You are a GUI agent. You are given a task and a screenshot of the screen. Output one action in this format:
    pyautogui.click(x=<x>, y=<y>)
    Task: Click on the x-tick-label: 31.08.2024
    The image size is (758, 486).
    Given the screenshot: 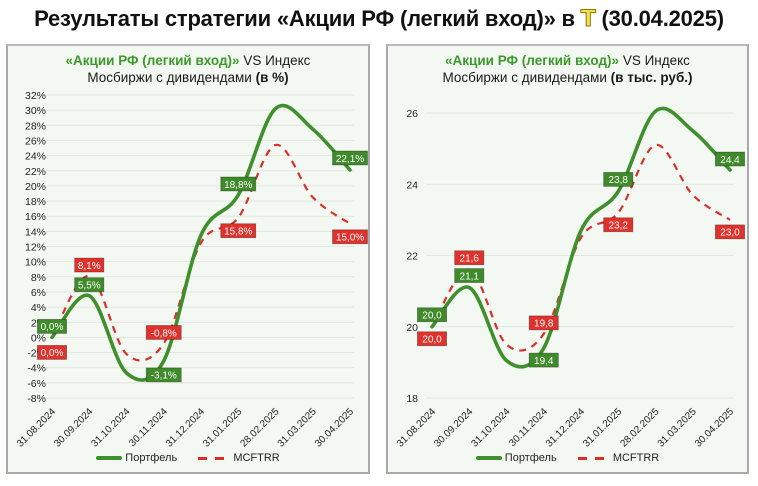 What is the action you would take?
    pyautogui.click(x=36, y=427)
    